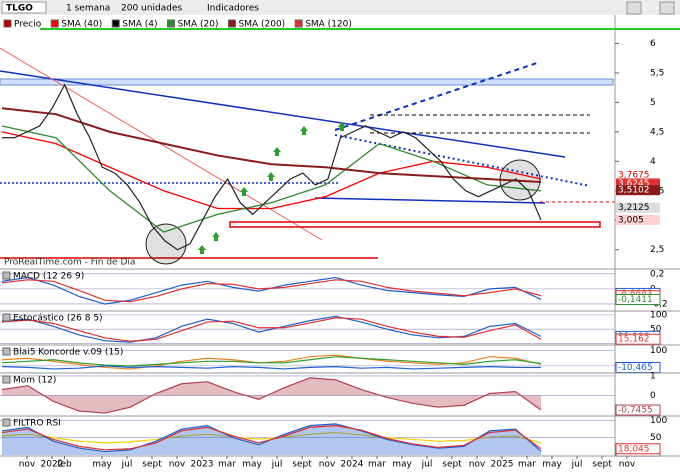 The image size is (680, 473). What do you see at coordinates (19, 9) in the screenshot?
I see `symbol: TLGO` at bounding box center [19, 9].